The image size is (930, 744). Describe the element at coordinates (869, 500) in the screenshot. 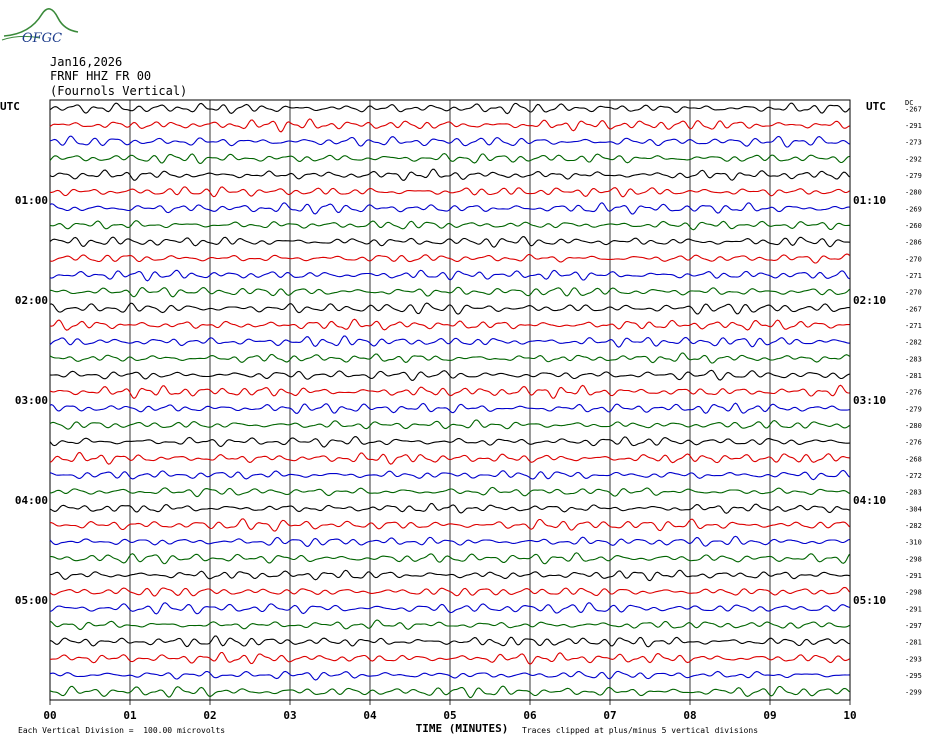

I see `right-time-label: 04:10` at that location.